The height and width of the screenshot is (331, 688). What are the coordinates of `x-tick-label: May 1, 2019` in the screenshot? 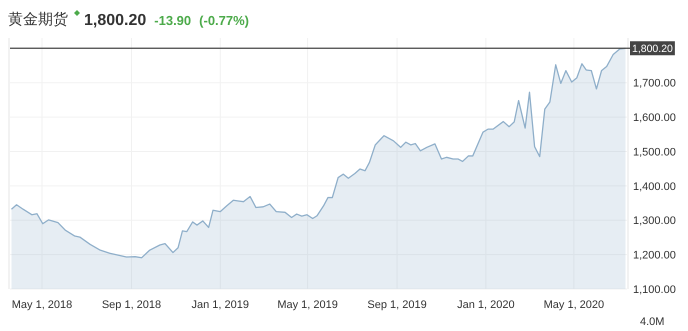 It's located at (307, 305).